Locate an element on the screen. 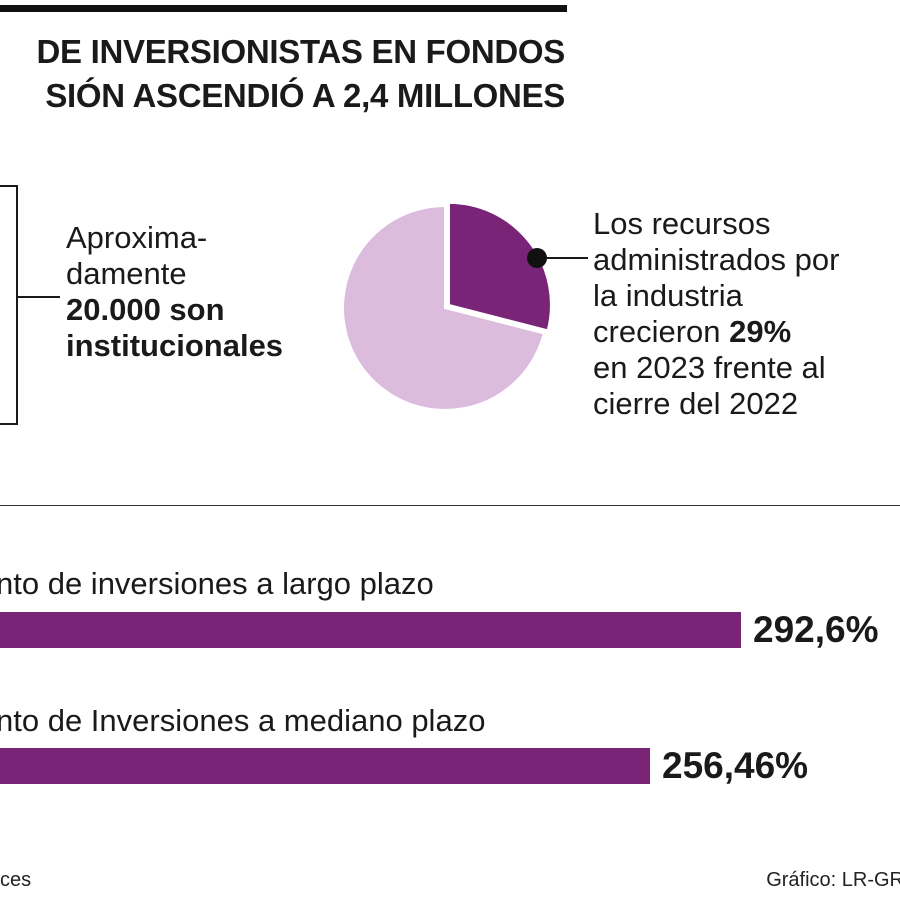 This screenshot has width=900, height=900. growth-line-2: administrados por is located at coordinates (716, 259).